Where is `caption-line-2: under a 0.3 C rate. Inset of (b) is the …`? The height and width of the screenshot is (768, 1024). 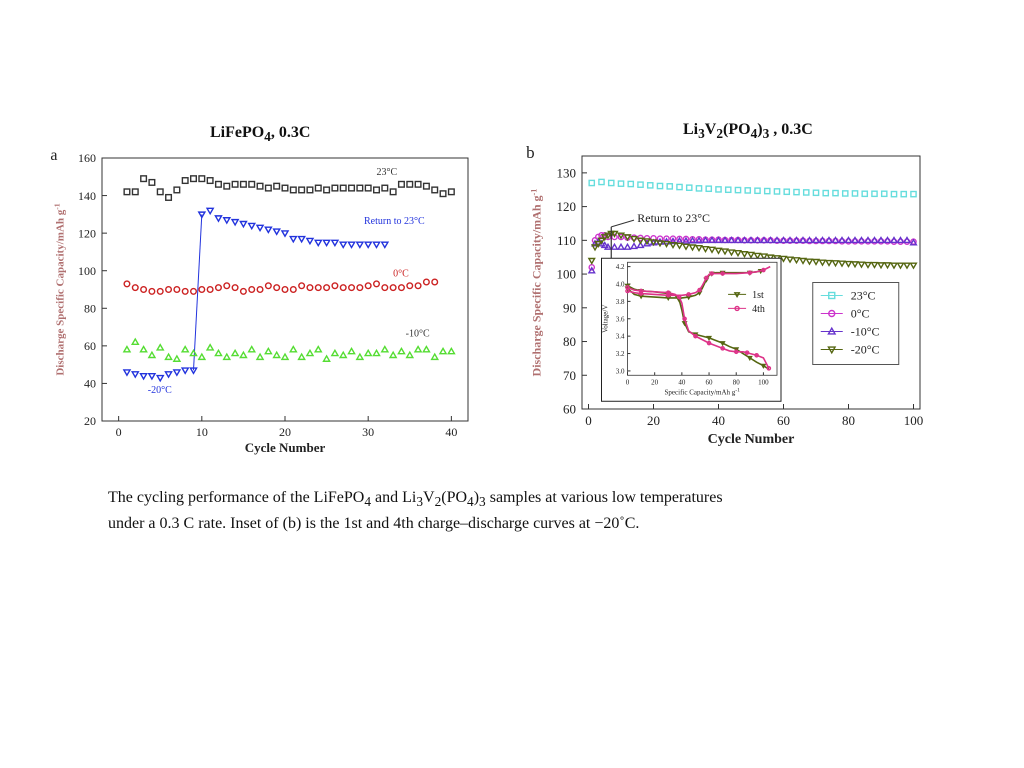 caption-line-2: under a 0.3 C rate. Inset of (b) is the … is located at coordinates (374, 524).